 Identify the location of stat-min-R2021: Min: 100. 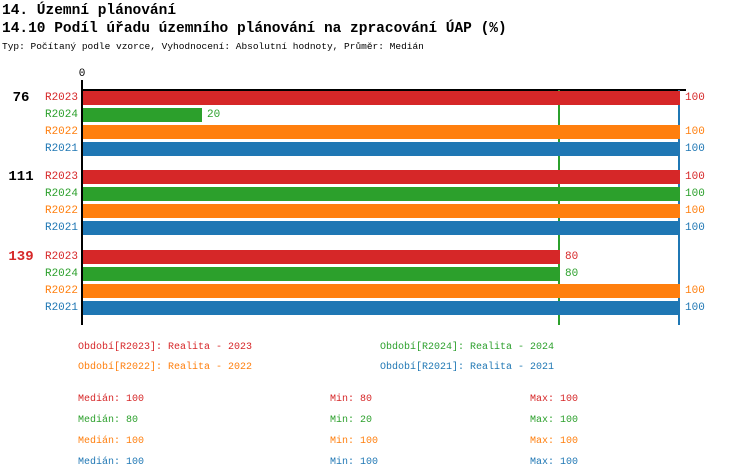
(354, 462).